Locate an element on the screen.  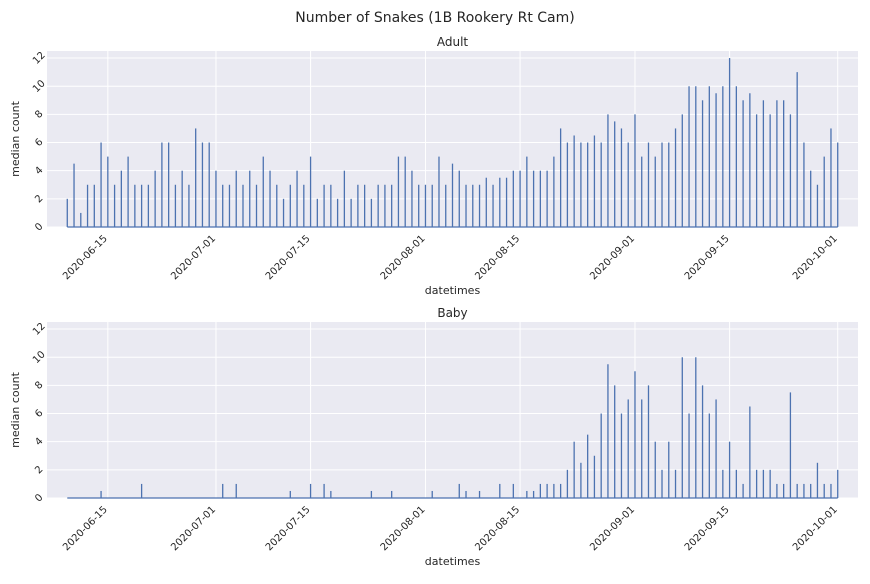
panel-title: Adult is located at coordinates (453, 42).